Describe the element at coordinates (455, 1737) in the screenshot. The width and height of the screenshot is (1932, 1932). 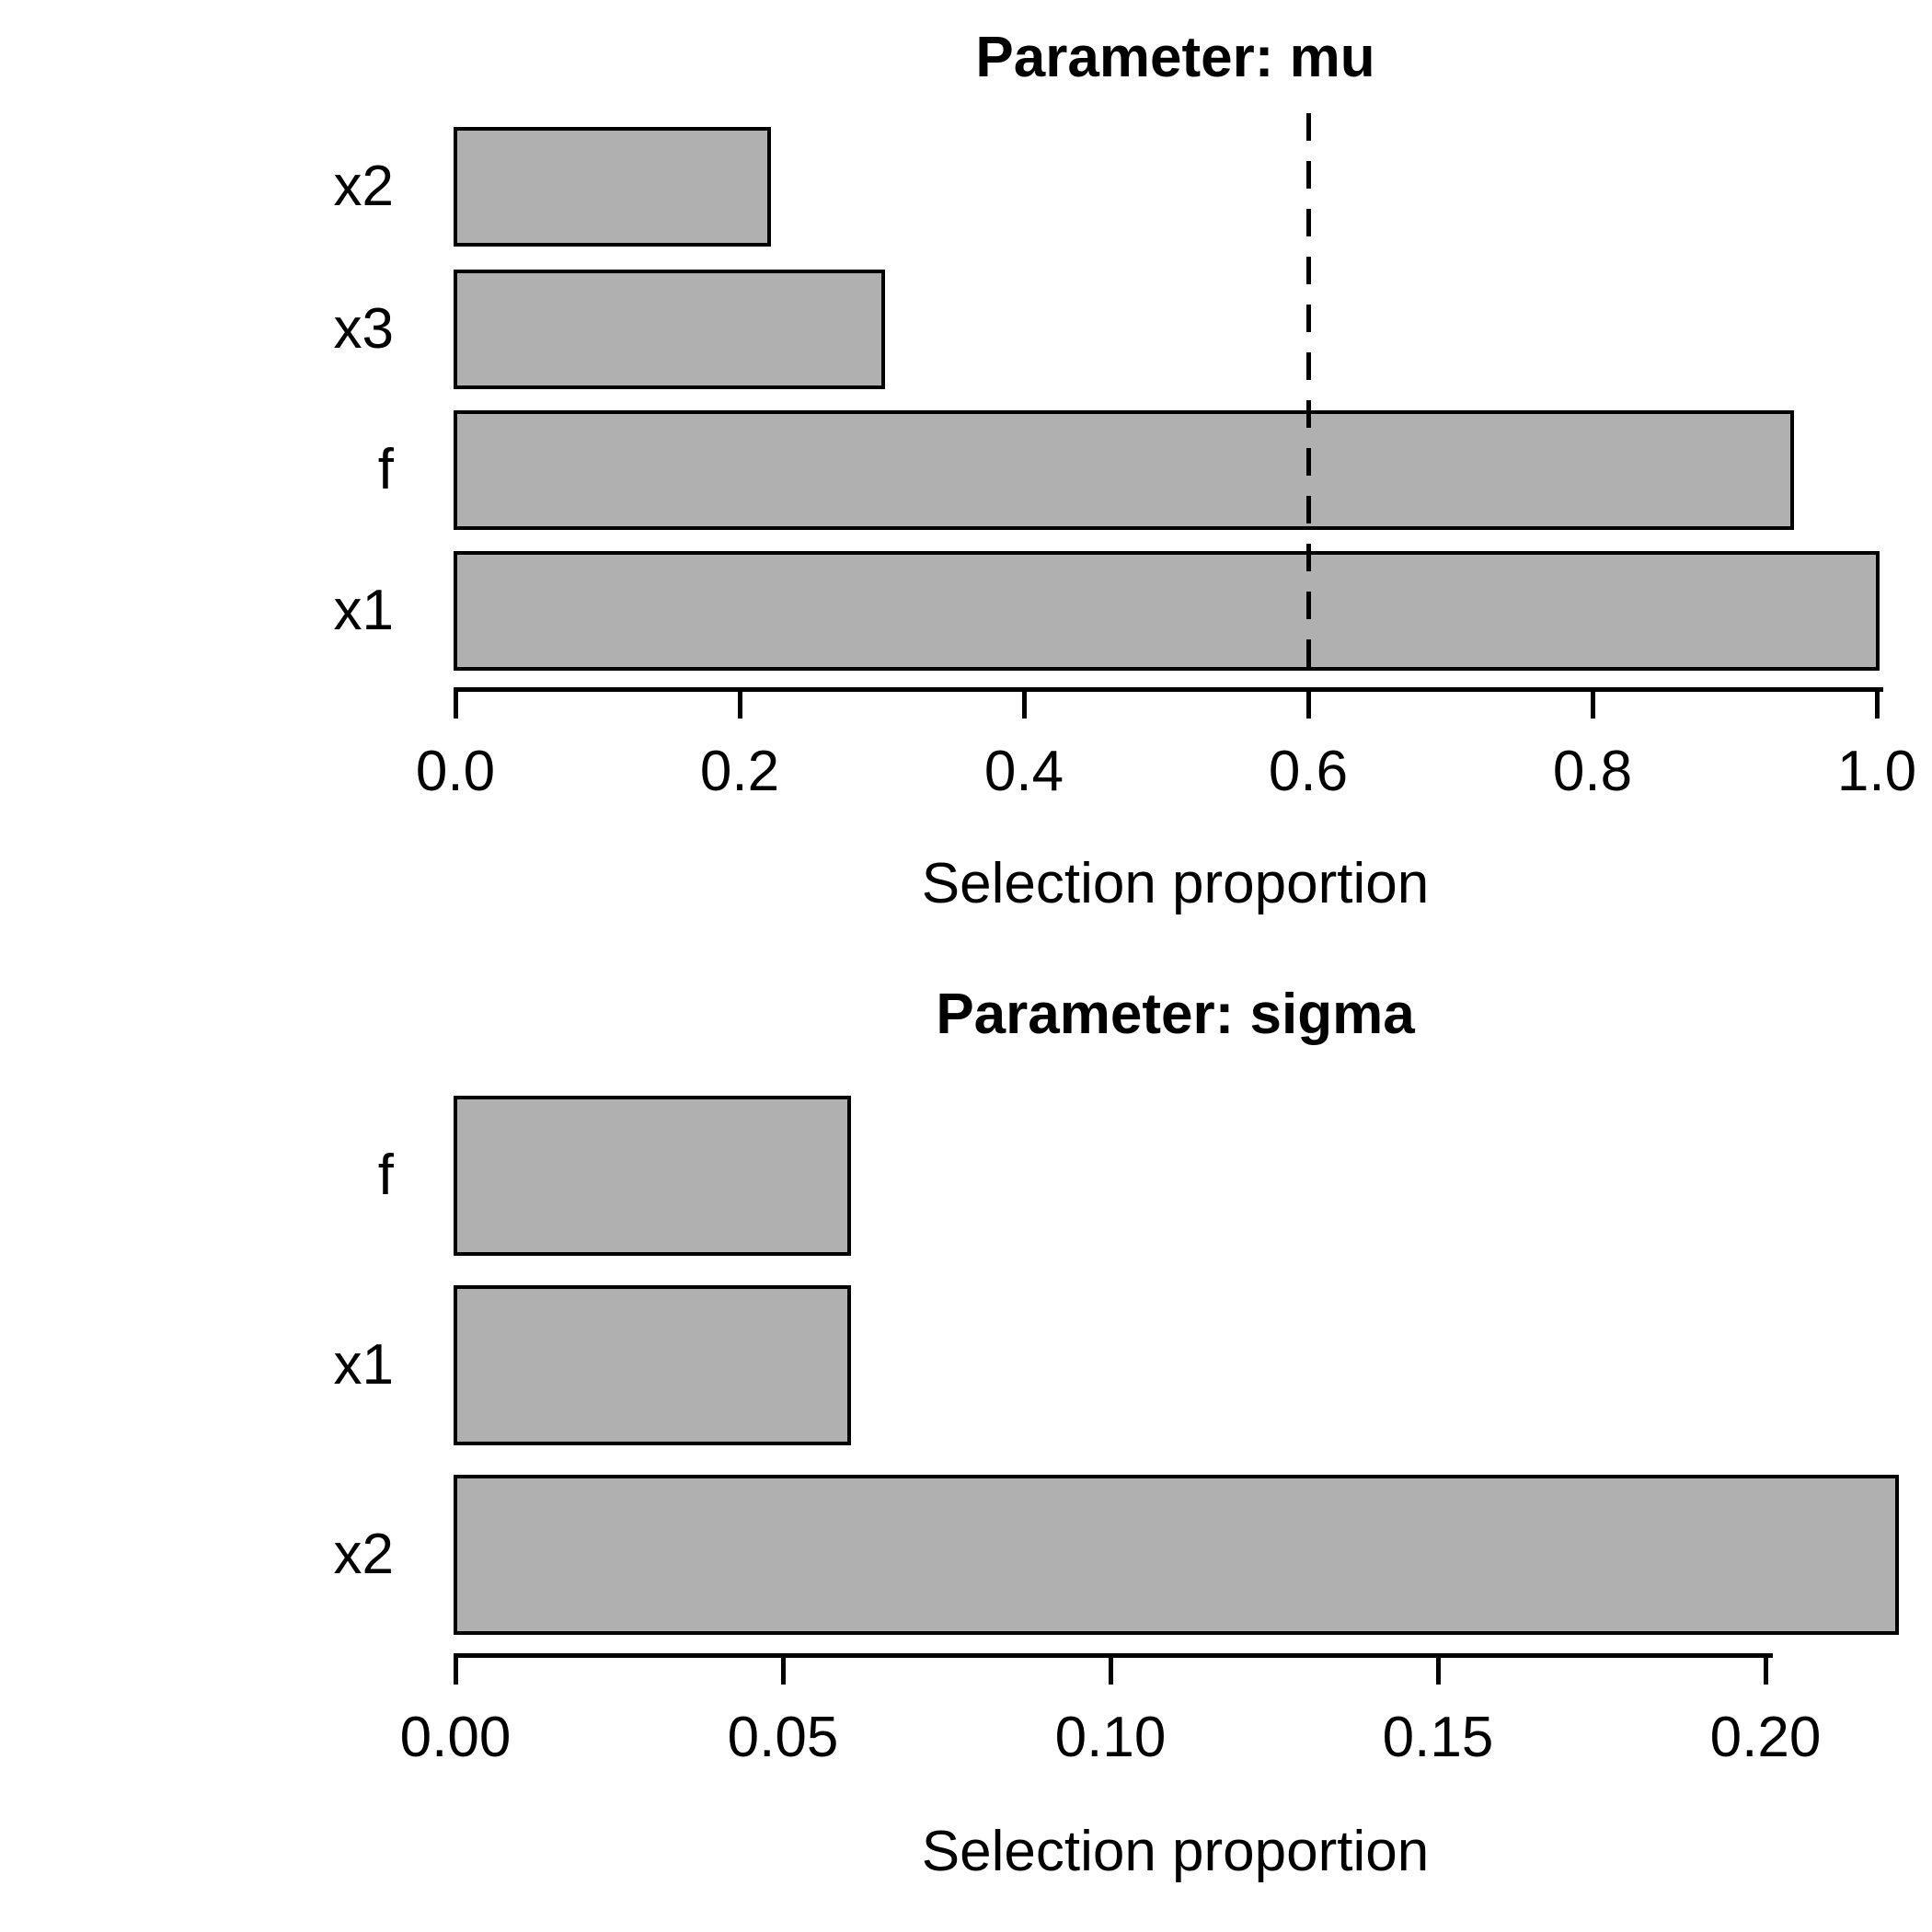
I see `x-tick-label: 0.00` at that location.